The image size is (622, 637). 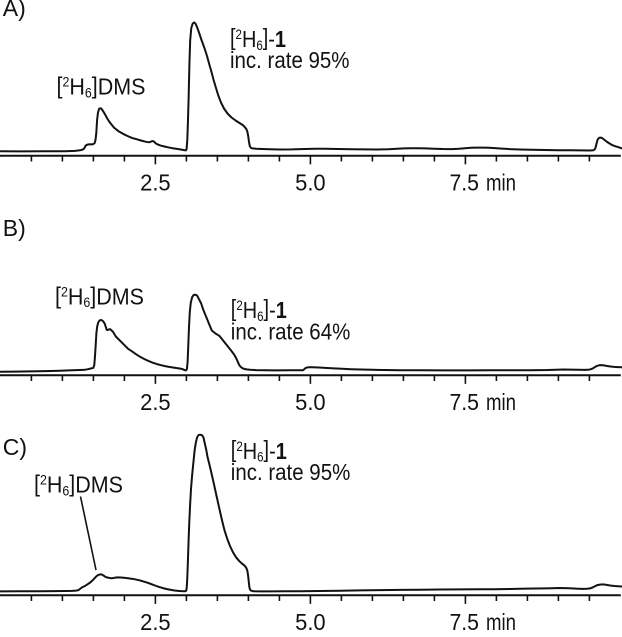 I want to click on svg-text: B), so click(x=14, y=228).